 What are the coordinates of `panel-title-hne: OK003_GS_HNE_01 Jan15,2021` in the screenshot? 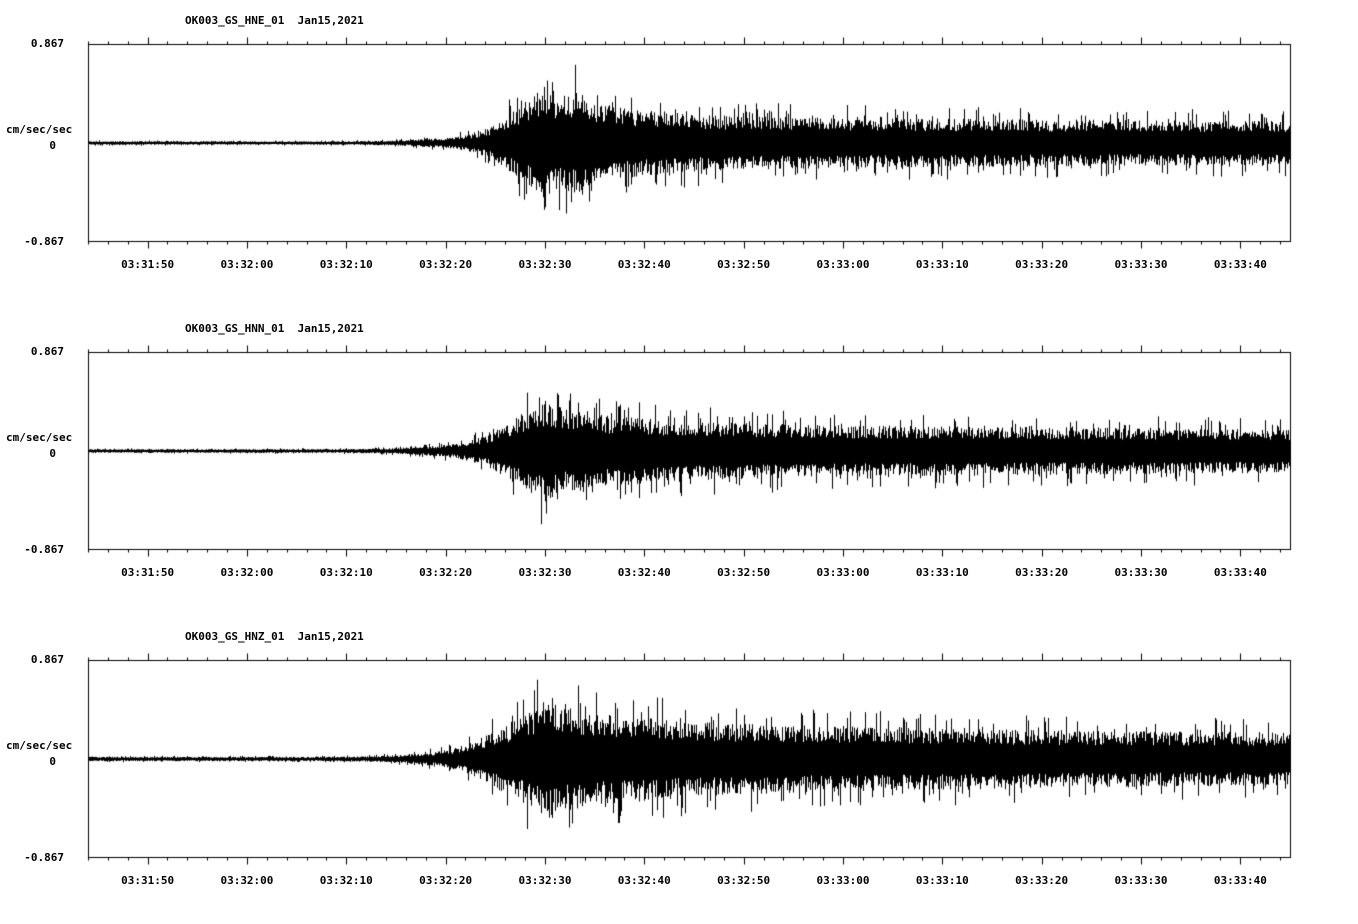 It's located at (274, 20).